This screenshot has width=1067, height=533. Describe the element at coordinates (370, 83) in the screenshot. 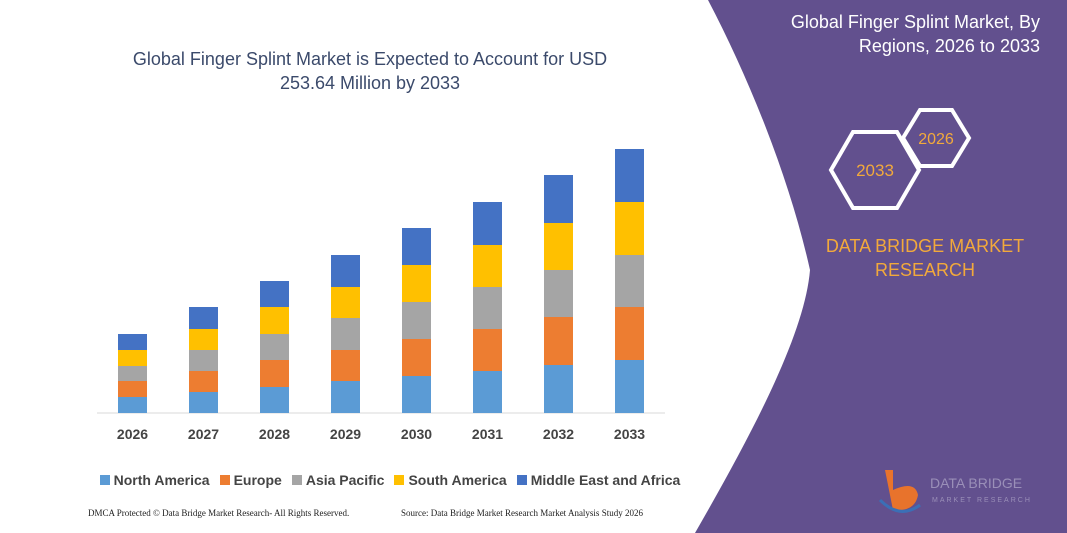

I see `title-line: 253.64 Million by 2033` at that location.